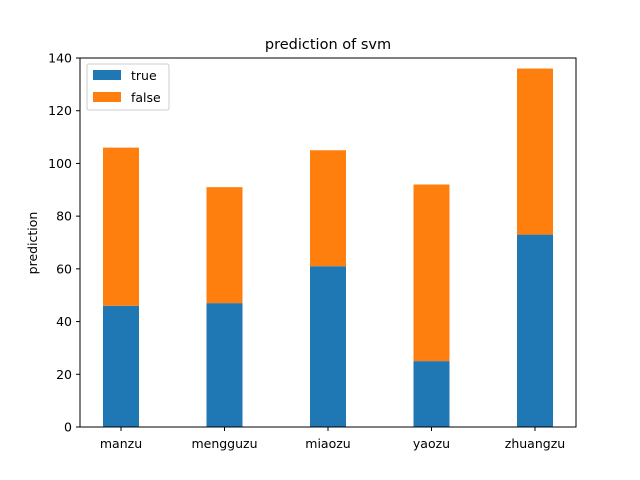  I want to click on bar-false-manzu, so click(121, 226).